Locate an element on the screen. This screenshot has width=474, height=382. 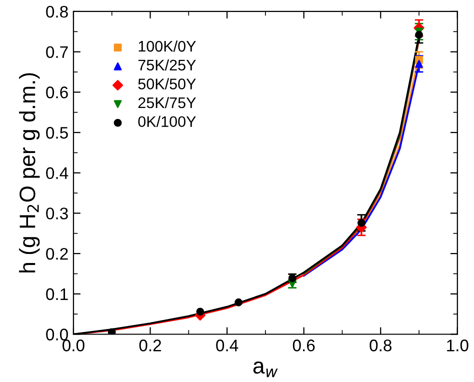
y-tick-label: 0.2 is located at coordinates (57, 254).